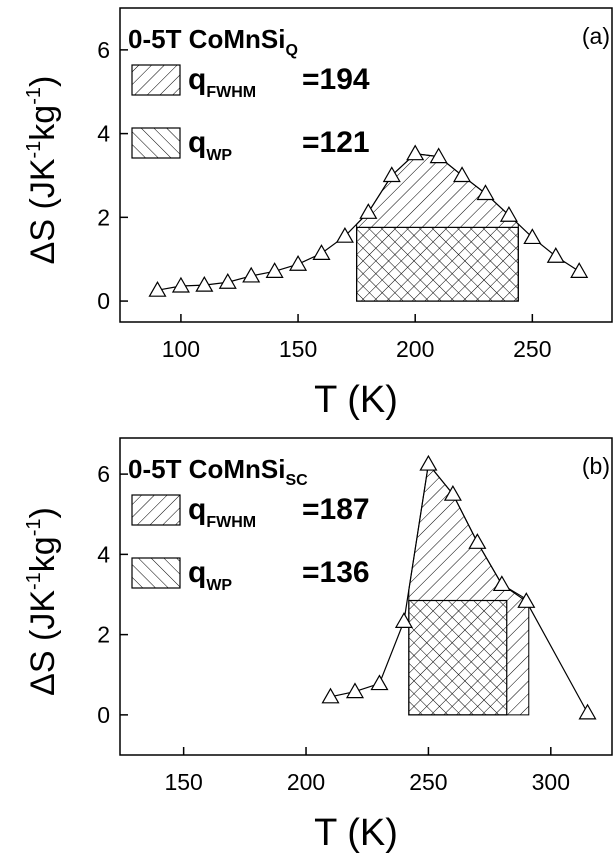 This screenshot has height=862, width=613. What do you see at coordinates (296, 480) in the screenshot?
I see `title-subscript: SC` at bounding box center [296, 480].